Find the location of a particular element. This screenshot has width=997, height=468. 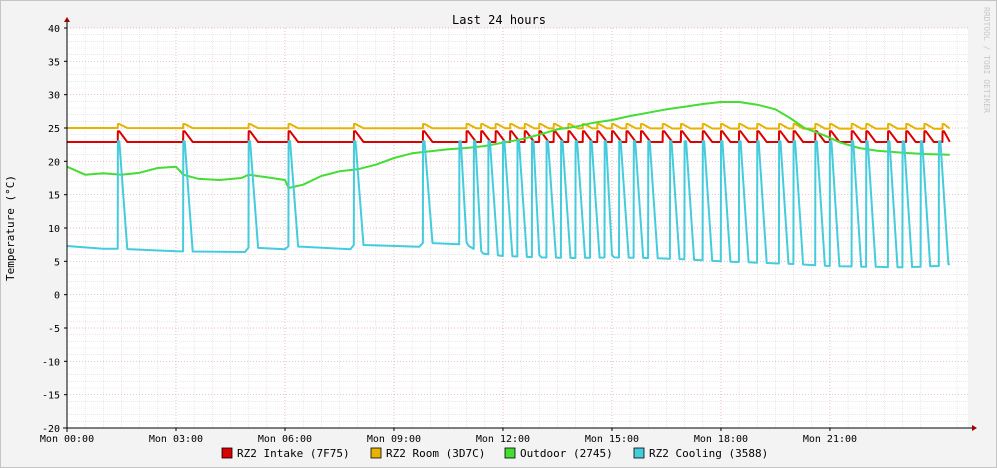

y-tick-label: 40 is located at coordinates (54, 29).